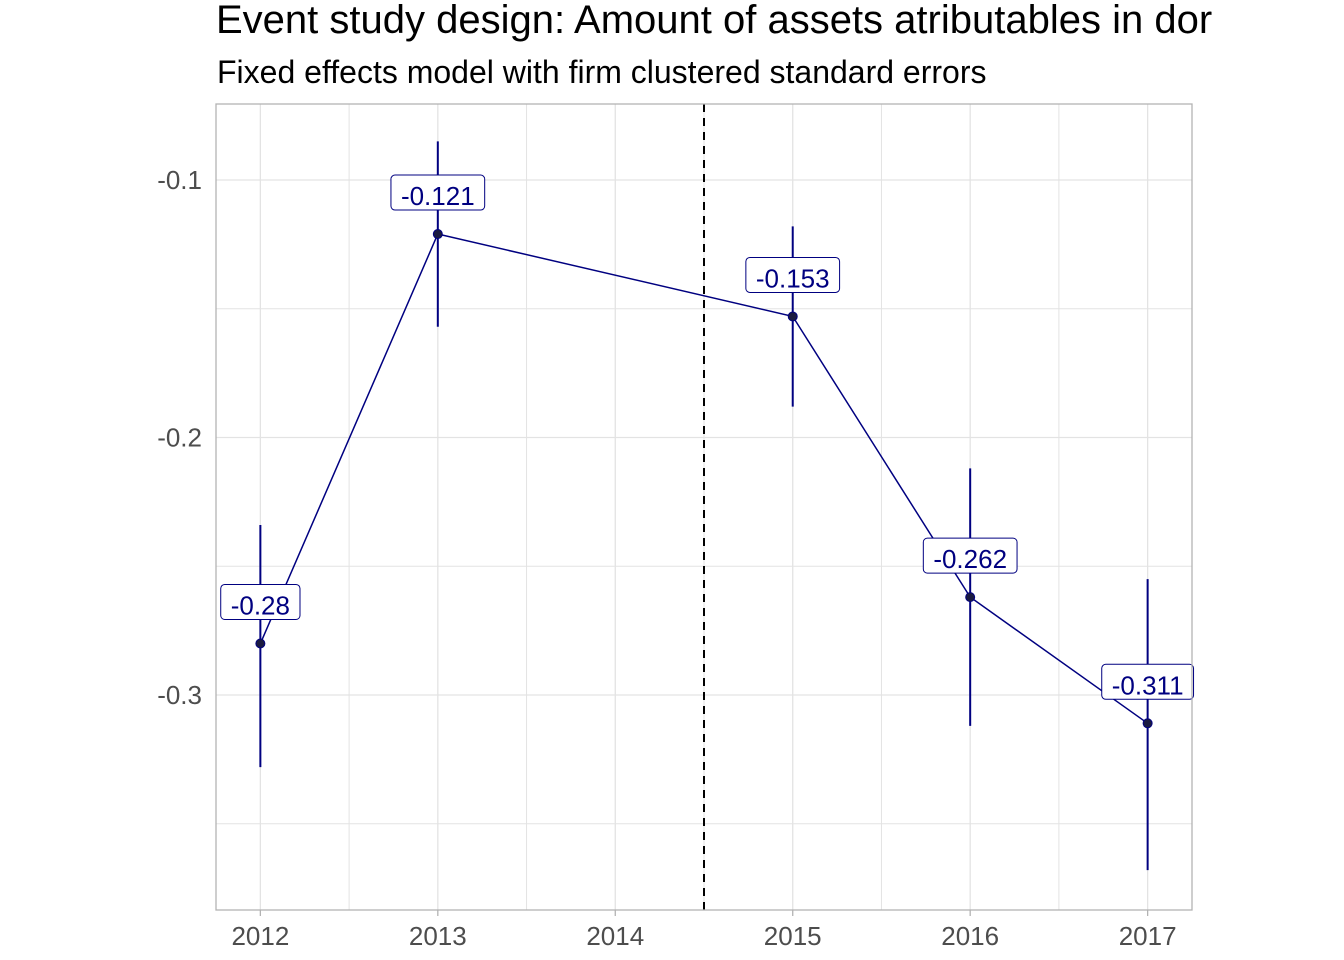 Image resolution: width=1344 pixels, height=960 pixels. What do you see at coordinates (438, 196) in the screenshot?
I see `data-label-text: -0.121` at bounding box center [438, 196].